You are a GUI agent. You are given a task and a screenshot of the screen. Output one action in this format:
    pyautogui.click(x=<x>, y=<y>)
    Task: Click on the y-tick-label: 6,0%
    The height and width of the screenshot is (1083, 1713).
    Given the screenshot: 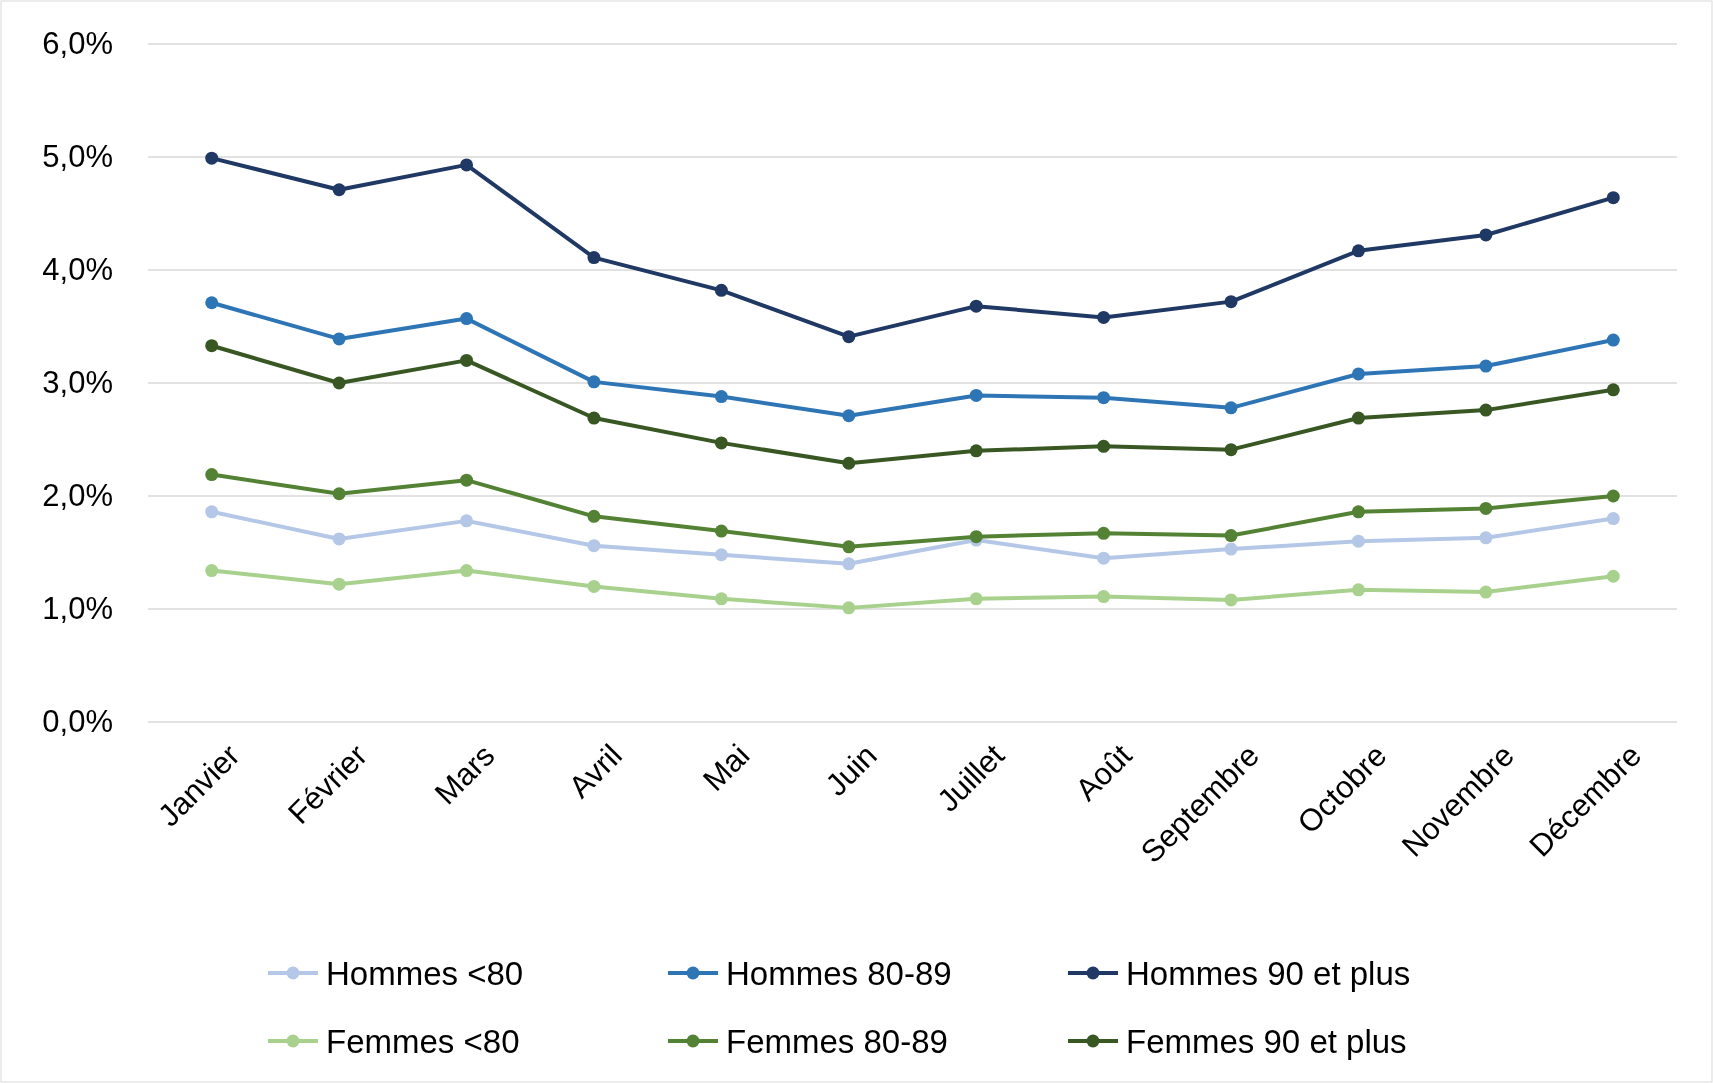 What is the action you would take?
    pyautogui.click(x=77, y=44)
    